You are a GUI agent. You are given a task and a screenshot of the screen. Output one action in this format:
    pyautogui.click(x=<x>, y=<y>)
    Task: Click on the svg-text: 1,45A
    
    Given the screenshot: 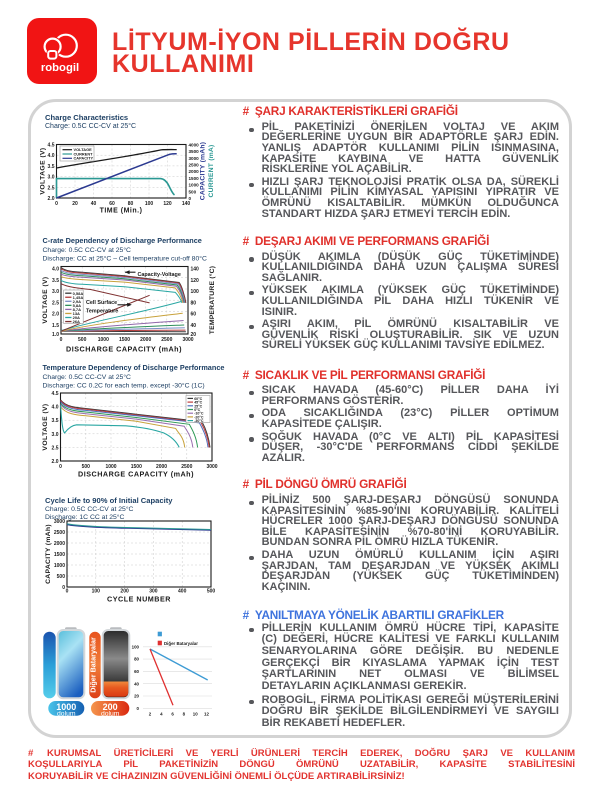 What is the action you would take?
    pyautogui.click(x=78, y=297)
    